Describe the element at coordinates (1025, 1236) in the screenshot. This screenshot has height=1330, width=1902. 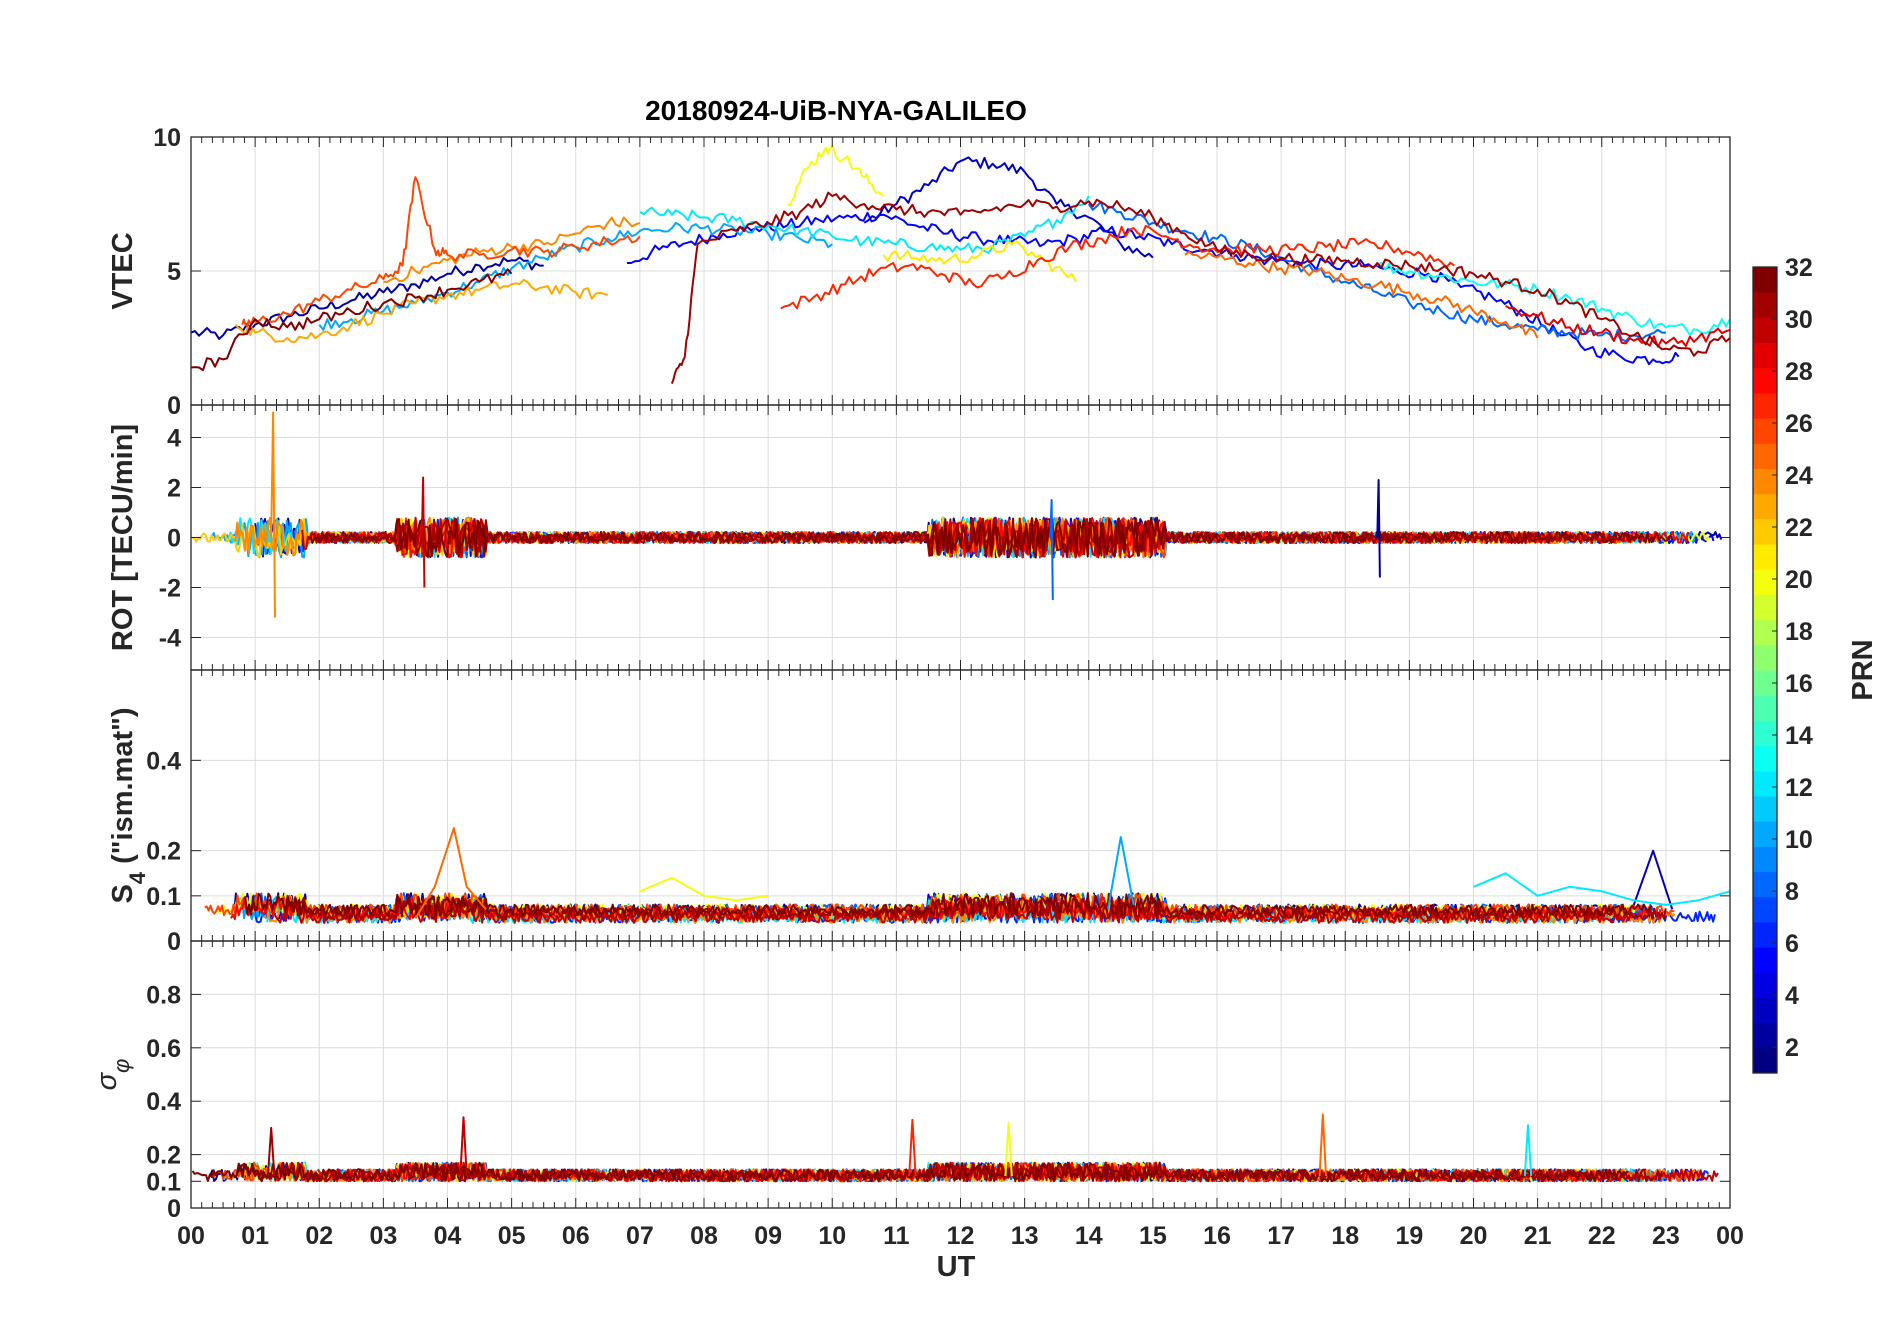
I see `x-tick-label: 13` at that location.